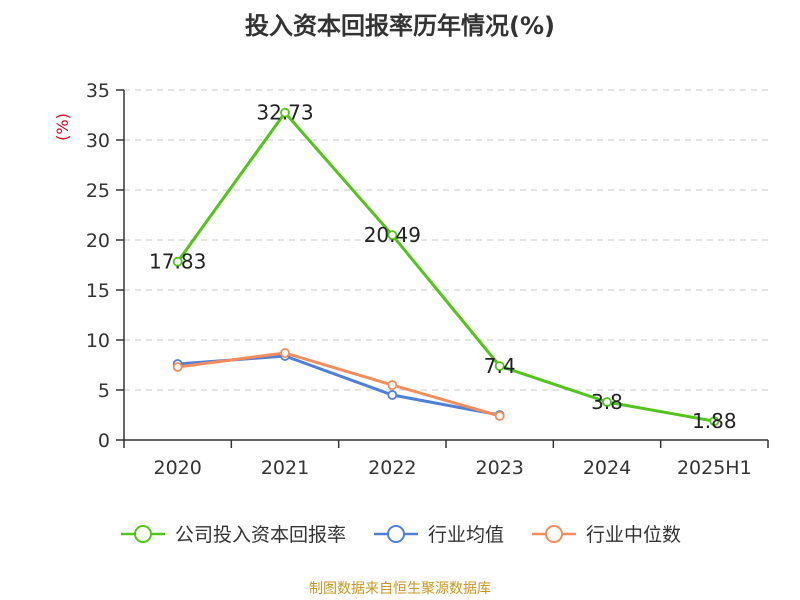 The image size is (800, 600). What do you see at coordinates (465, 535) in the screenshot?
I see `legend-label-industry-mean: 行业均值` at bounding box center [465, 535].